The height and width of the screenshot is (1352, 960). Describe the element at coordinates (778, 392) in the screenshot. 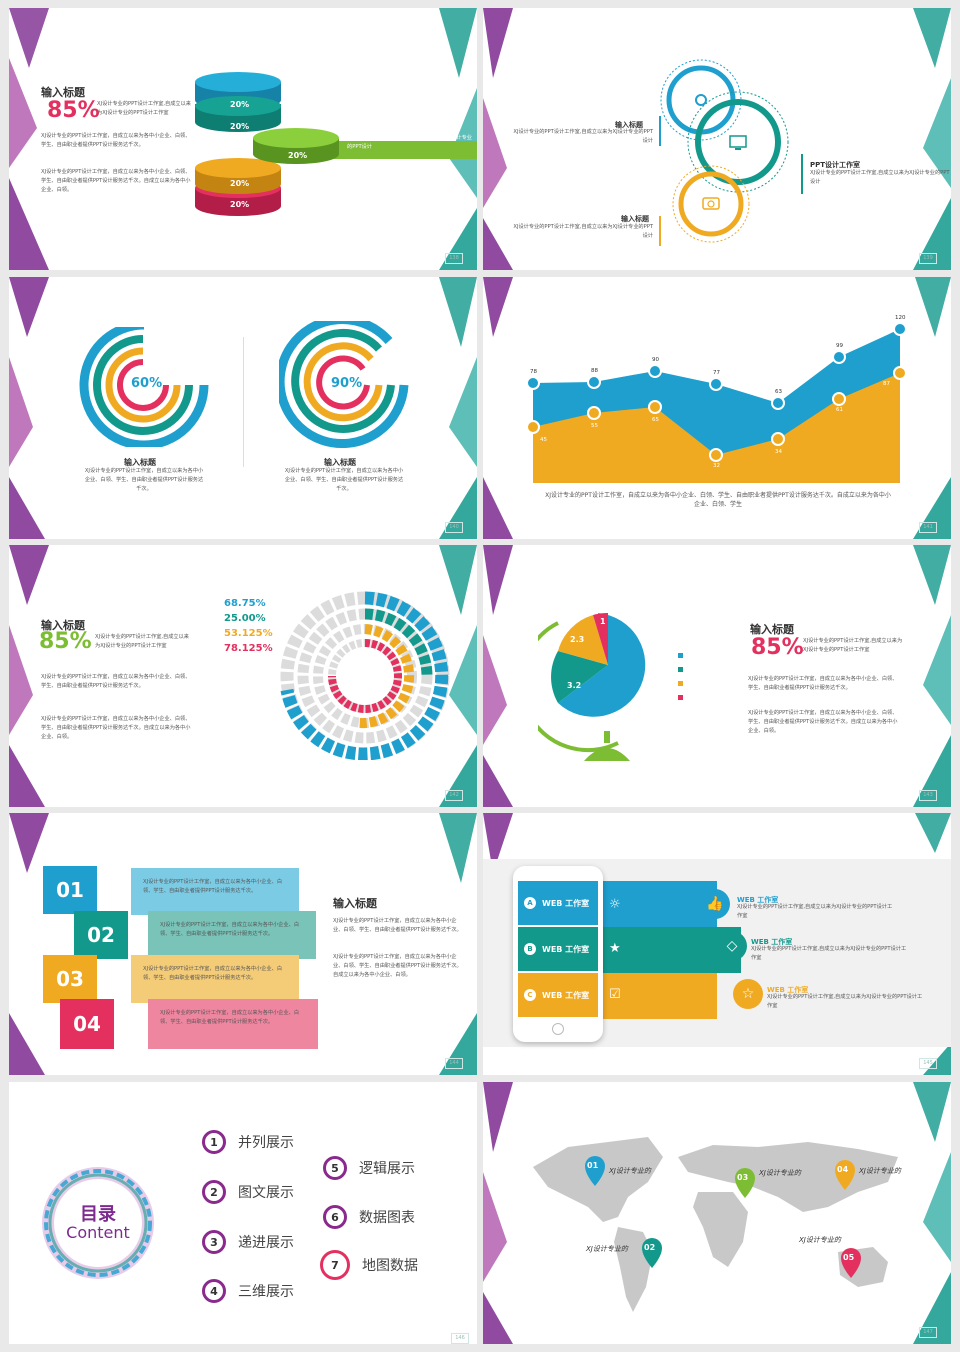

I see `blue-label: 63` at that location.